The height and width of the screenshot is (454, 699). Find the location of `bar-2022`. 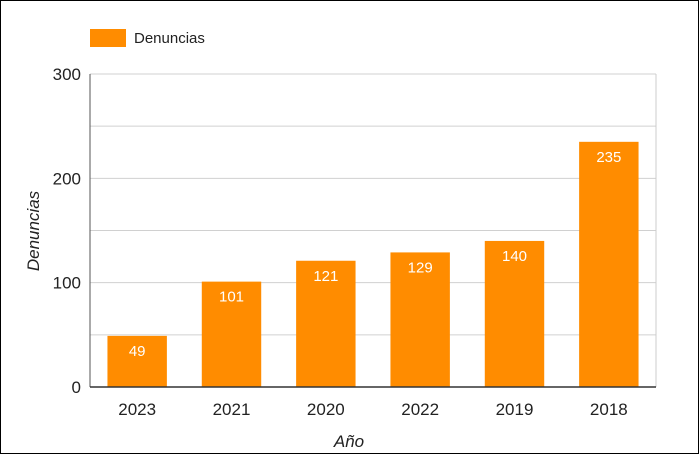

bar-2022 is located at coordinates (420, 319).